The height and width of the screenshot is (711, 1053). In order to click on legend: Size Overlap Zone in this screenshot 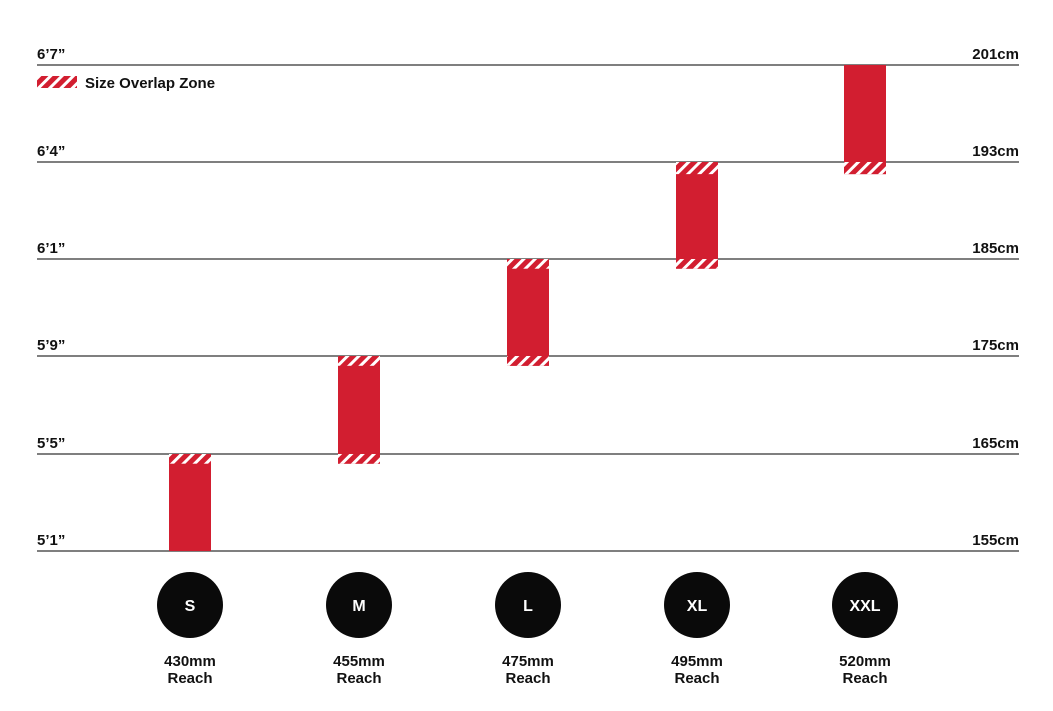, I will do `click(126, 83)`.